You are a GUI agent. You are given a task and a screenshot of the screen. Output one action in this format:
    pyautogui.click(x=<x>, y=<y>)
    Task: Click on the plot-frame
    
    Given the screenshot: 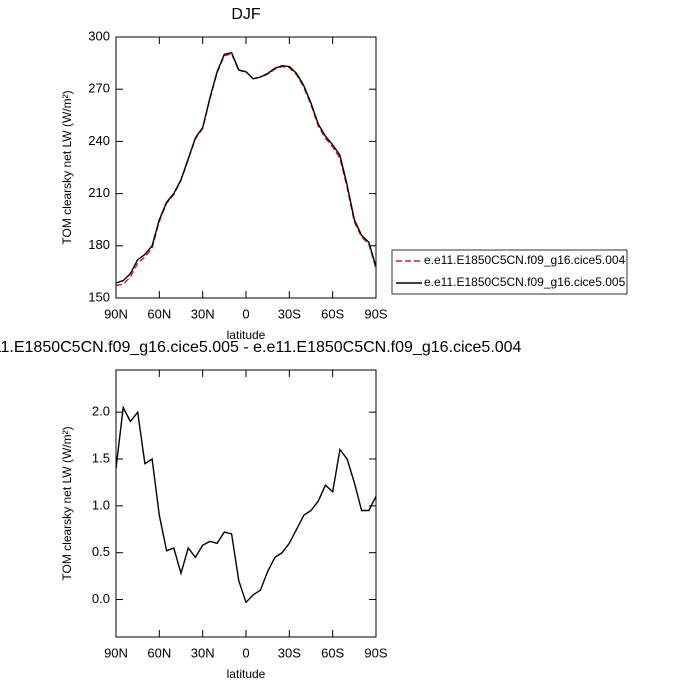 What is the action you would take?
    pyautogui.click(x=246, y=167)
    